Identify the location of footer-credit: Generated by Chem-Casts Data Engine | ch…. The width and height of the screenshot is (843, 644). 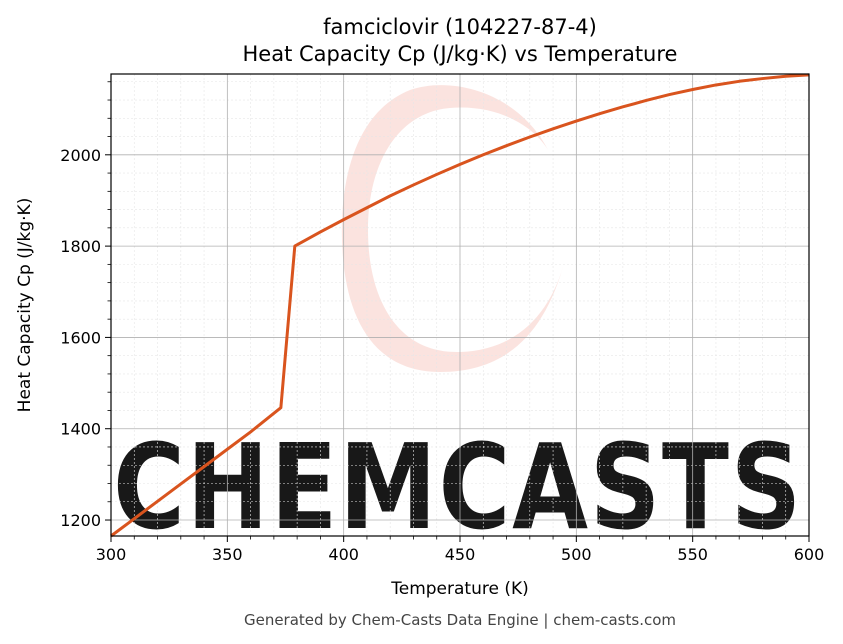
(460, 620).